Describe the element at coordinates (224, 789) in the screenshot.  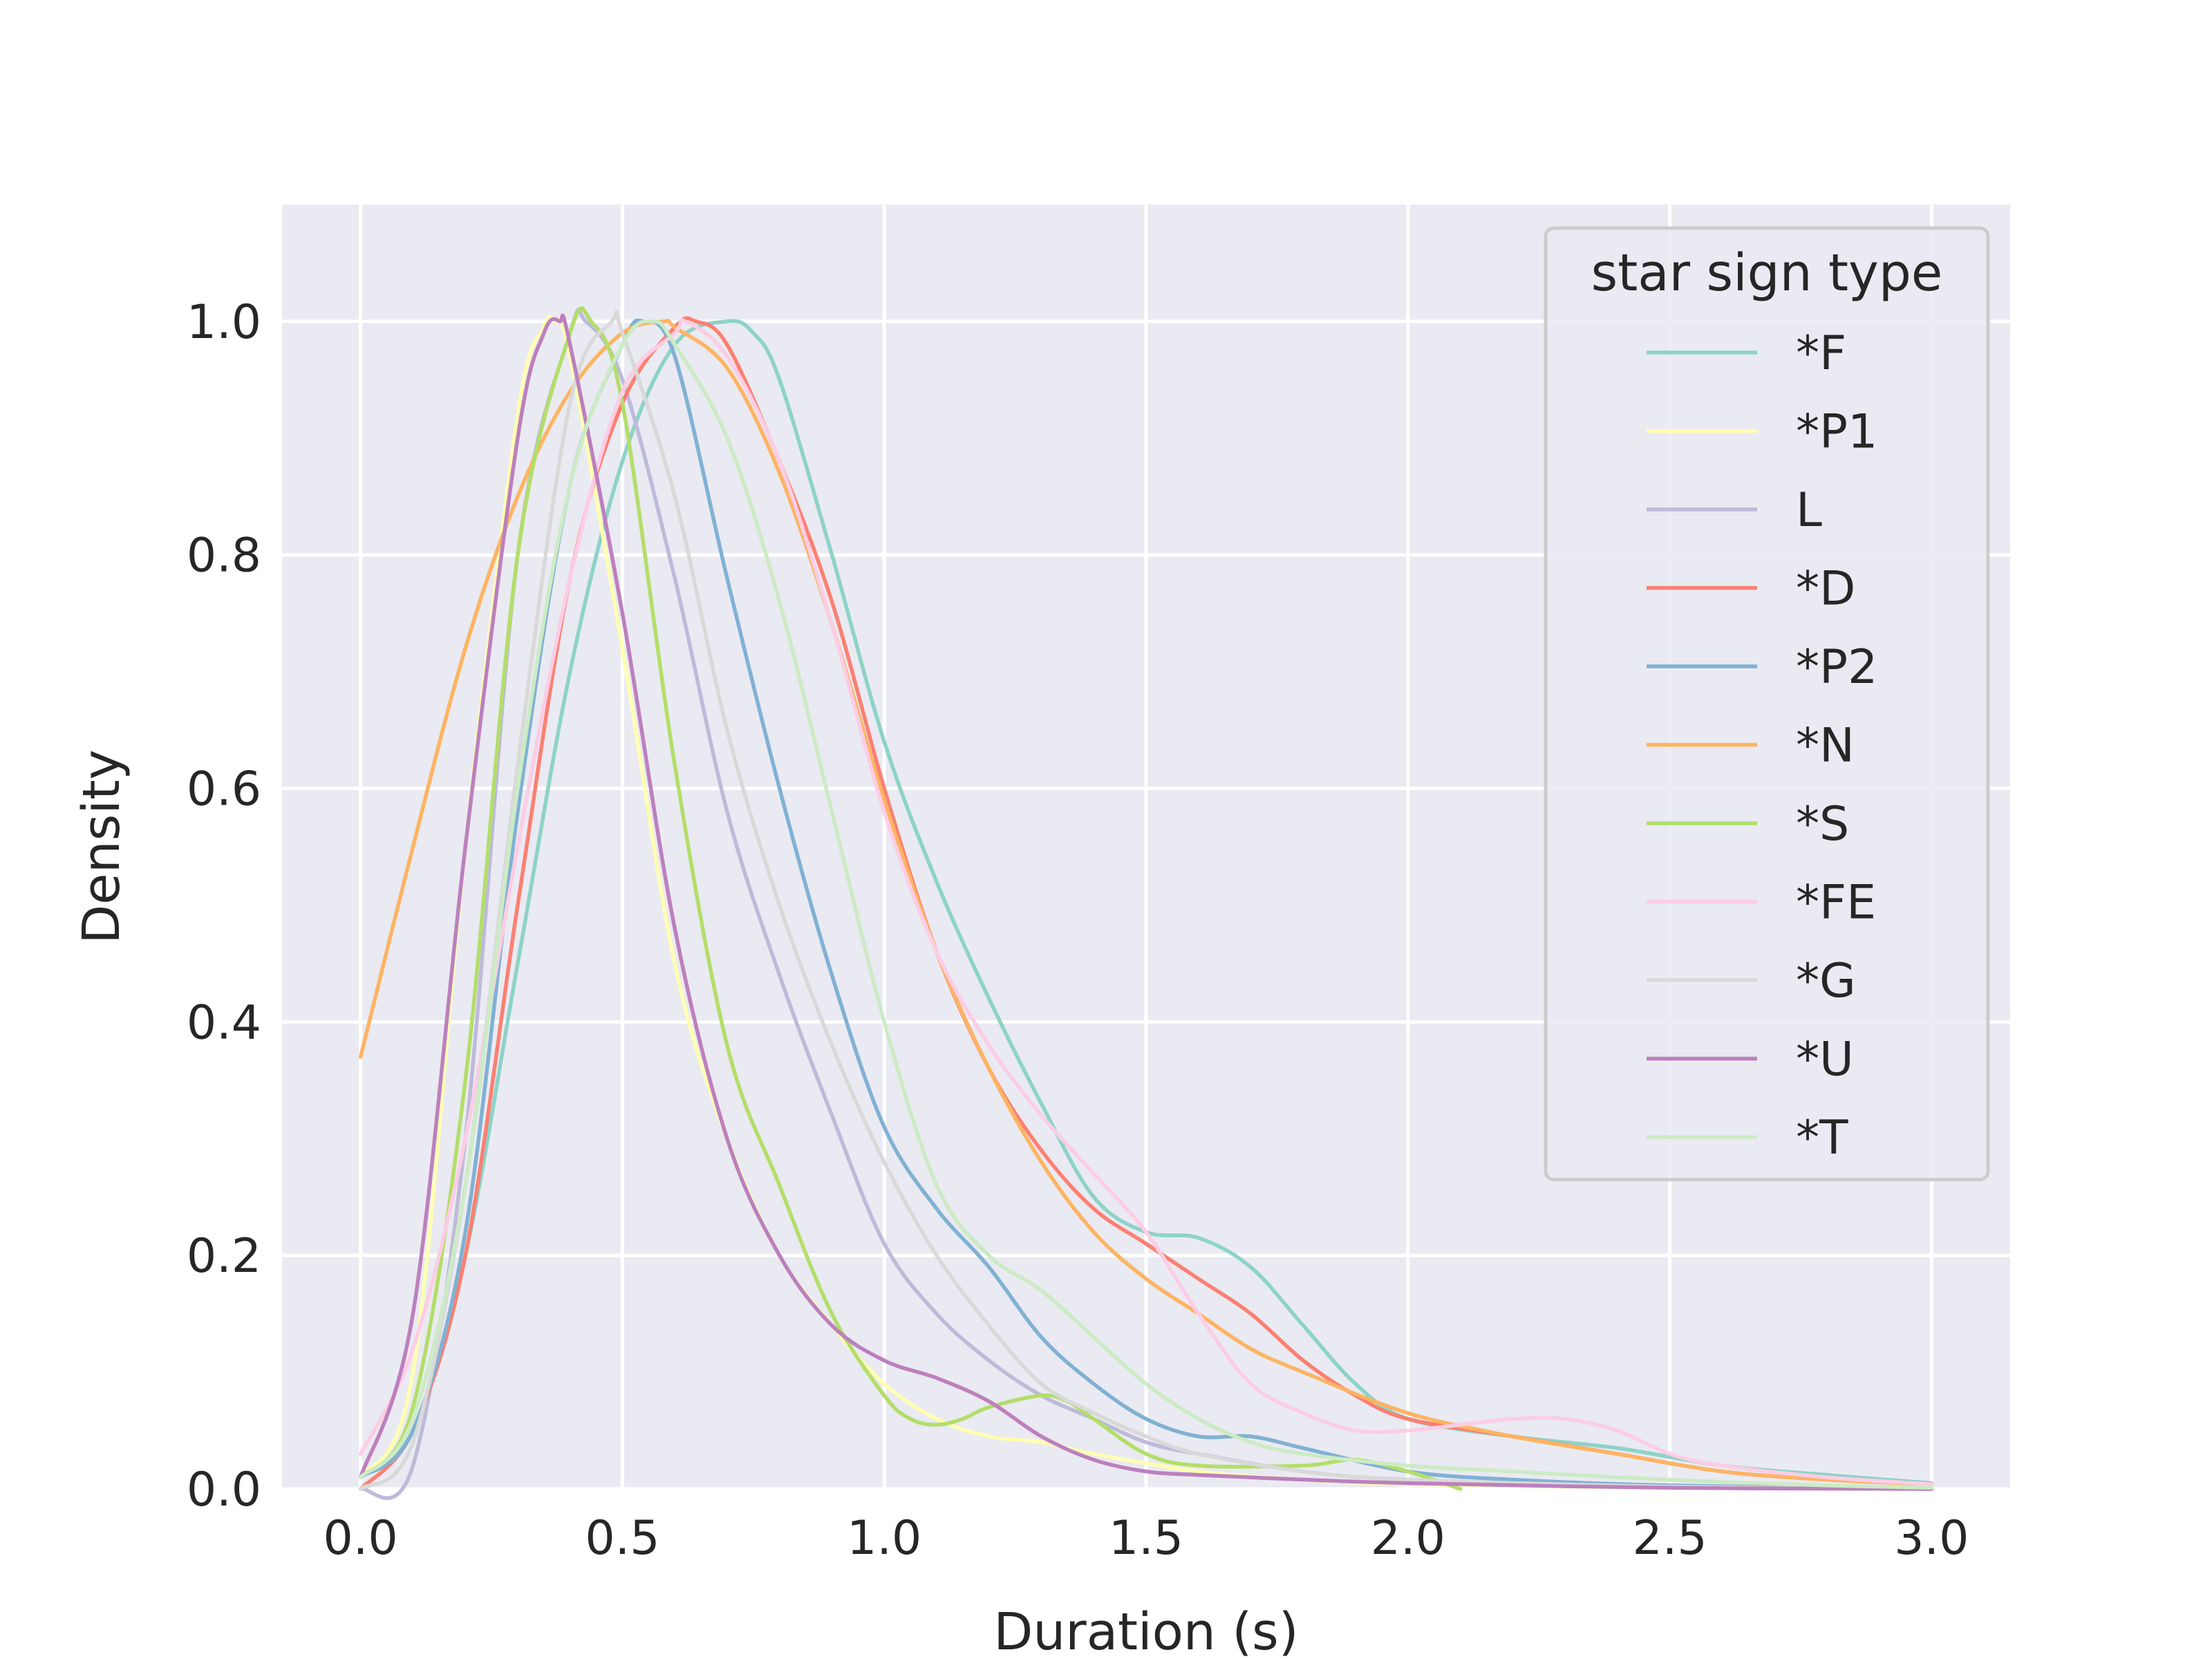
I see `y-tick-label: 0.6` at that location.